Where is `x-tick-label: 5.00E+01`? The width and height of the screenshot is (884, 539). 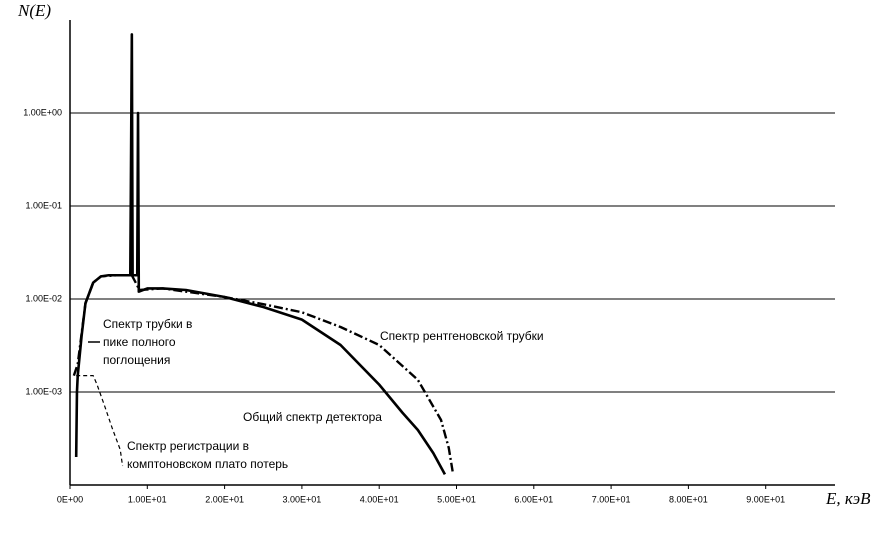
x-tick-label: 5.00E+01 is located at coordinates (456, 499).